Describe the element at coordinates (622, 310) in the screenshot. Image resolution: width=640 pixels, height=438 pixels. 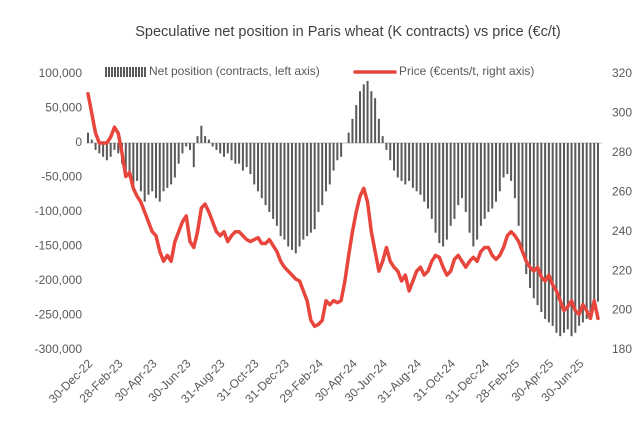
I see `y2-tick-label: 200` at that location.